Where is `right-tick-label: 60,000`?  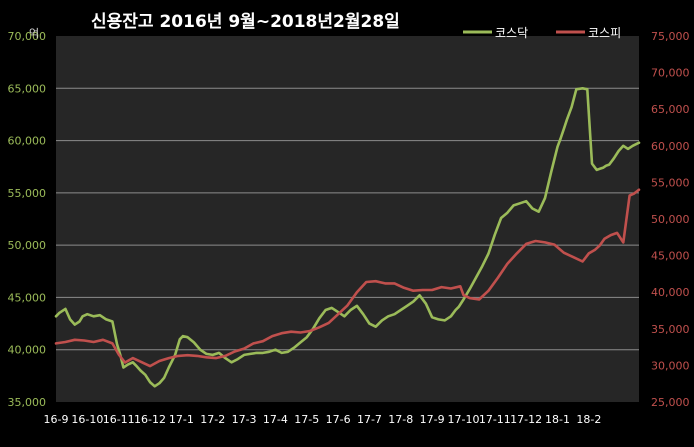
right-tick-label: 60,000 is located at coordinates (670, 146).